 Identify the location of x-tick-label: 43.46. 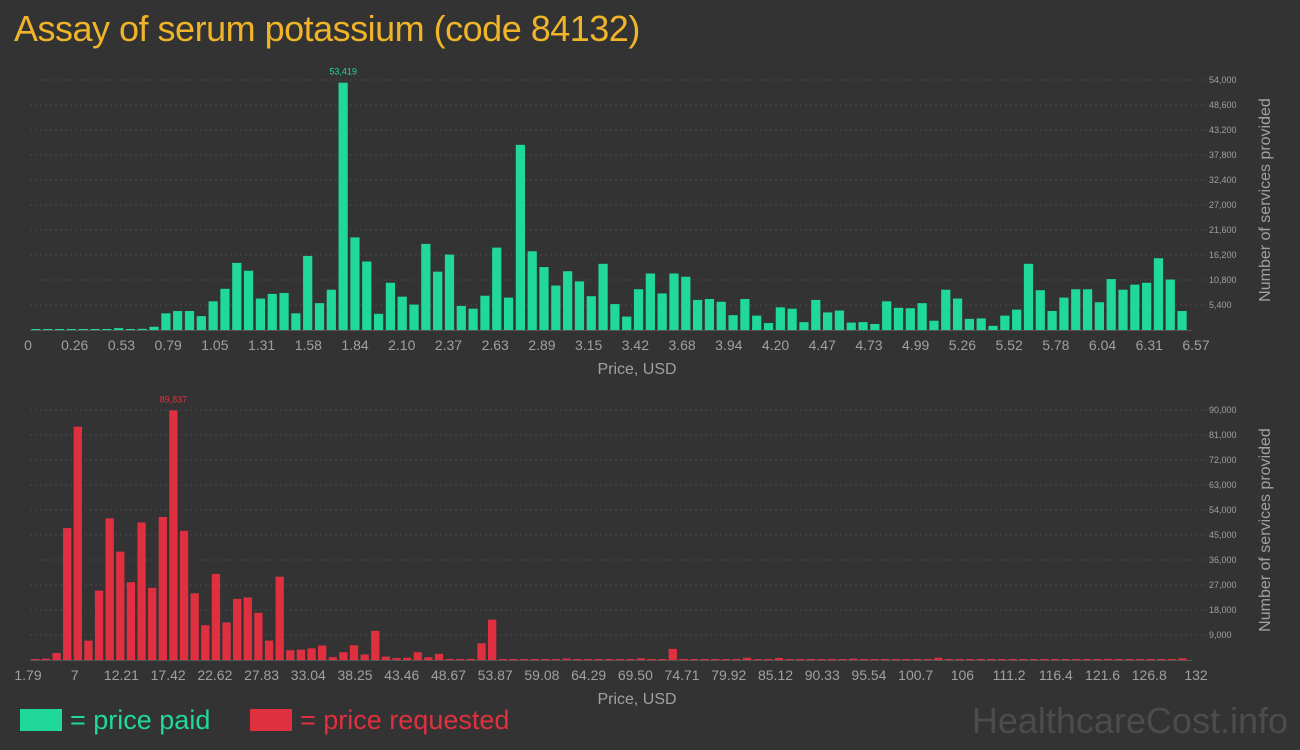
(401, 675).